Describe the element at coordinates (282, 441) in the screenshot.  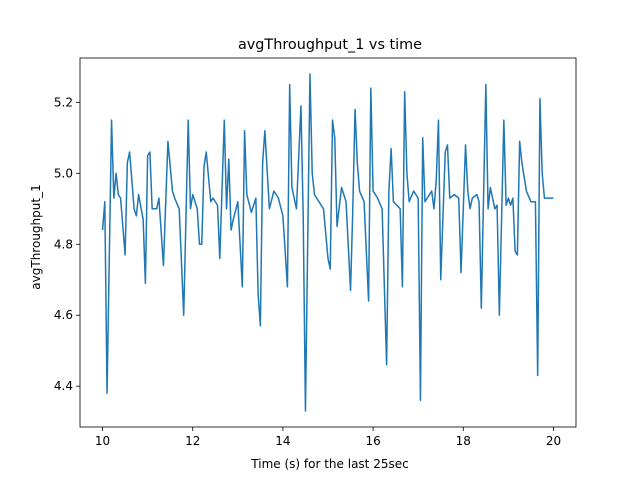
I see `x-tick-label: 14` at that location.